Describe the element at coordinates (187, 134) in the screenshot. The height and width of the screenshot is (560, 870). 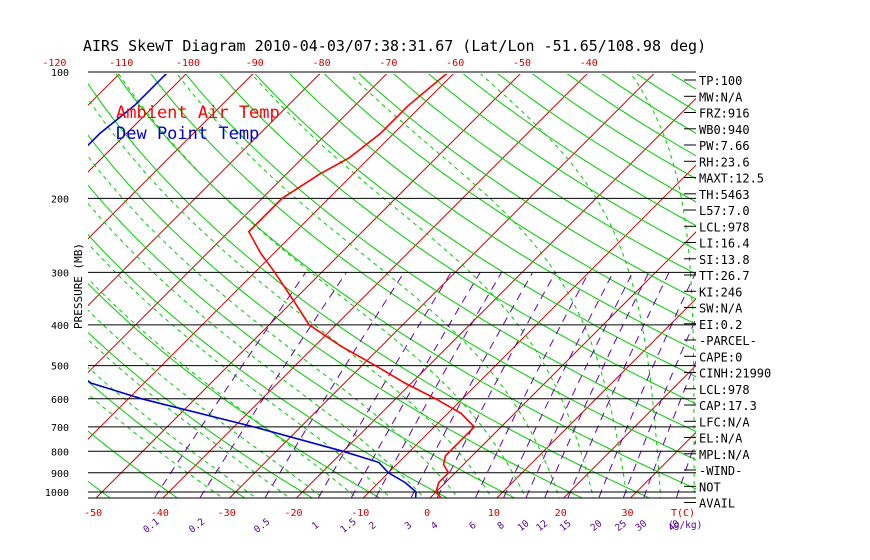
I see `legend-dew-point: Dew Point Temp` at that location.